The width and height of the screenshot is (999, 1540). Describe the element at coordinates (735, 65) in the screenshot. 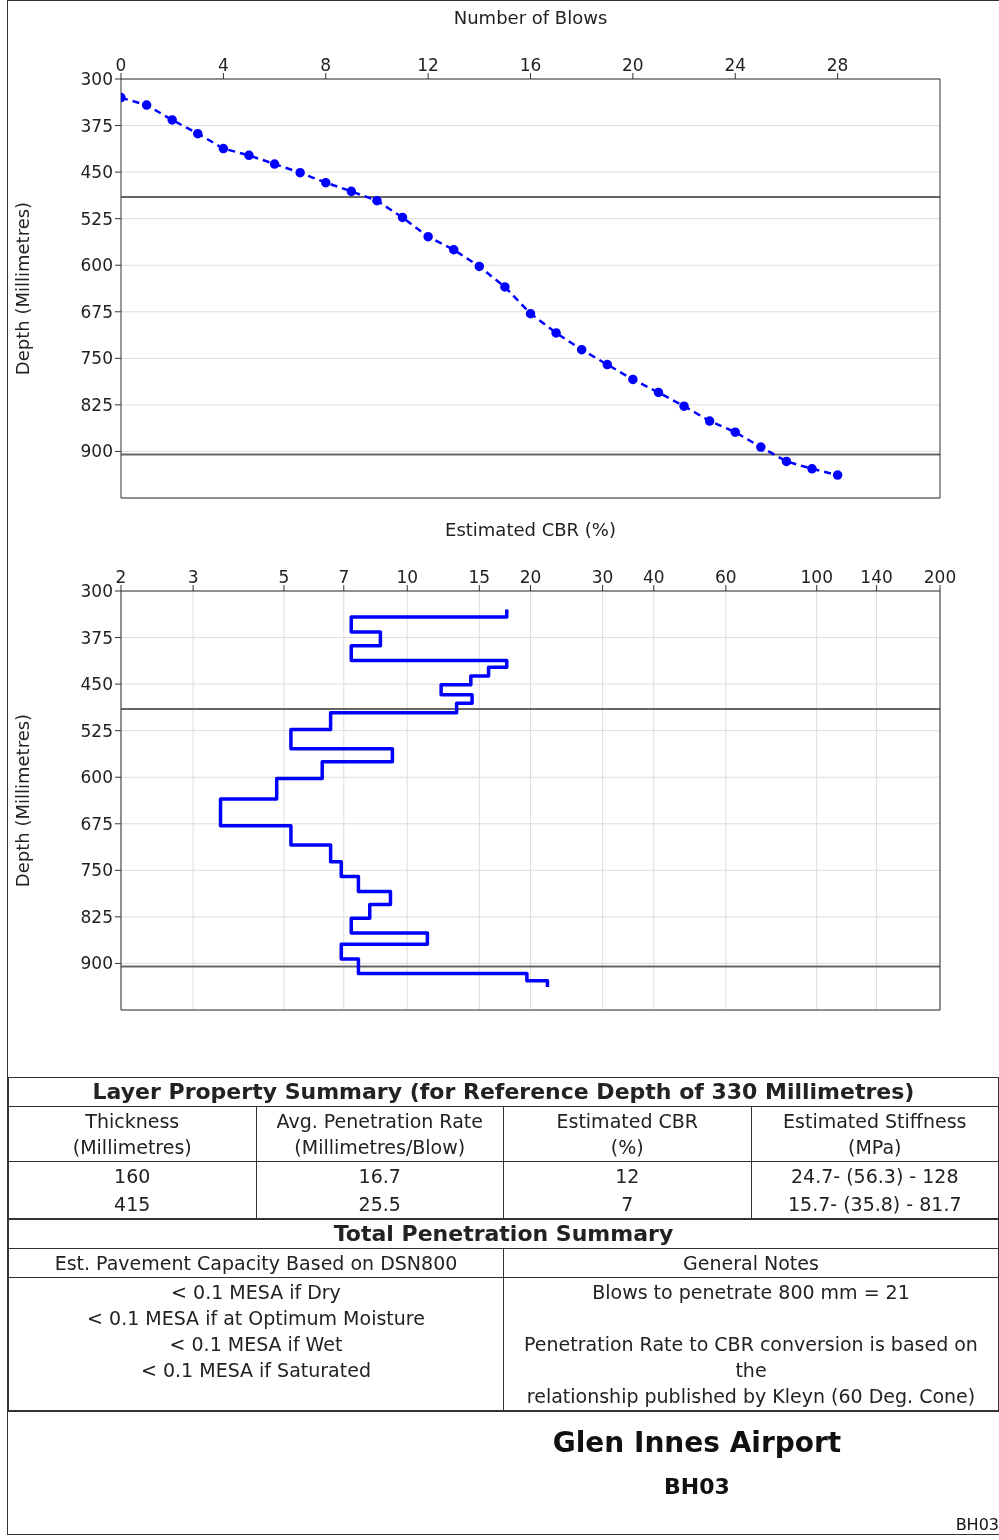

I see `x-tick-label: 24` at that location.